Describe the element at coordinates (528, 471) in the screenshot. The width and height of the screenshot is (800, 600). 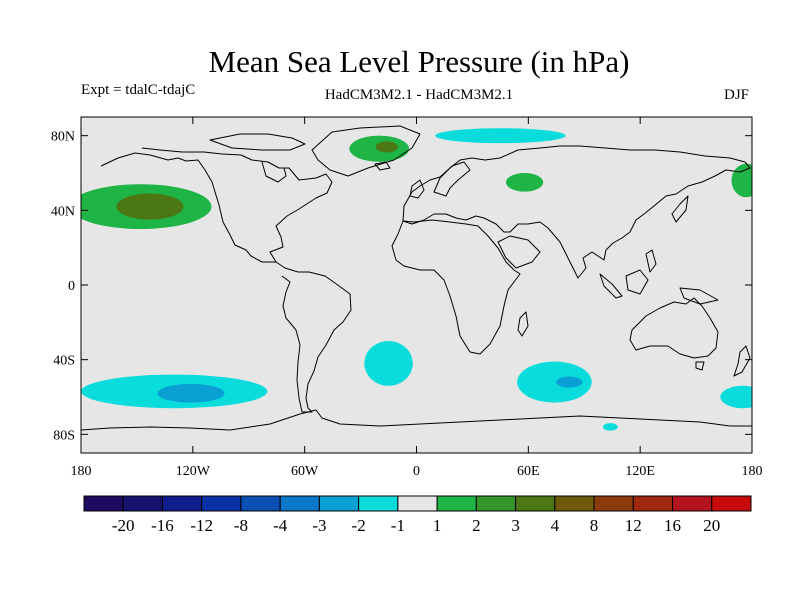
I see `lon-tick-label: 60E` at that location.